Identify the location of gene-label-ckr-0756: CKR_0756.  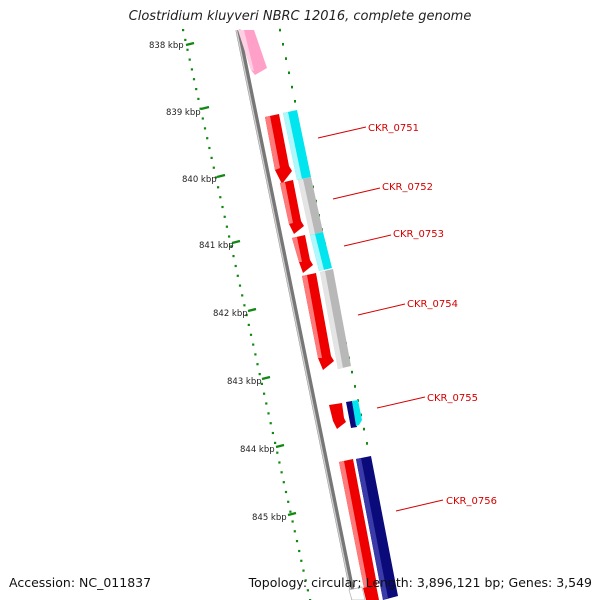
(471, 501).